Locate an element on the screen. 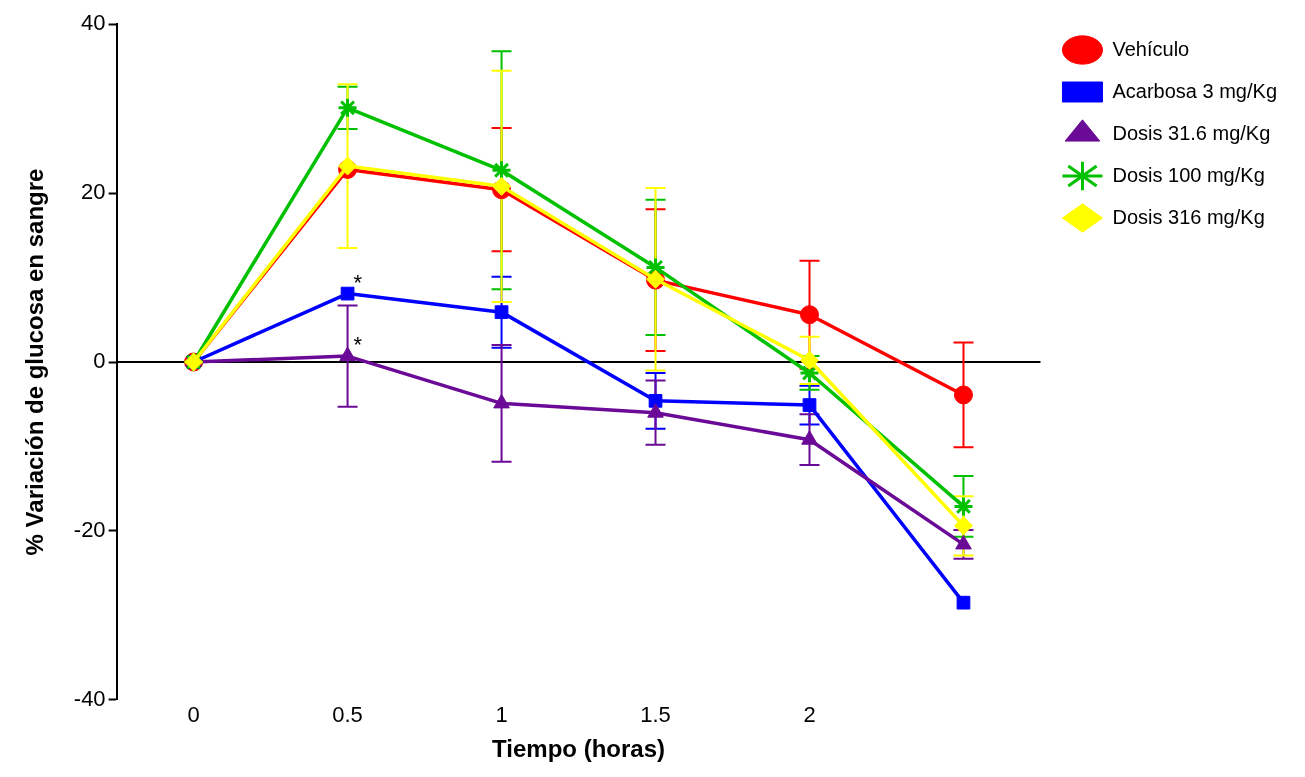  legend-label: Dosis 100 mg/Kg is located at coordinates (1188, 174).